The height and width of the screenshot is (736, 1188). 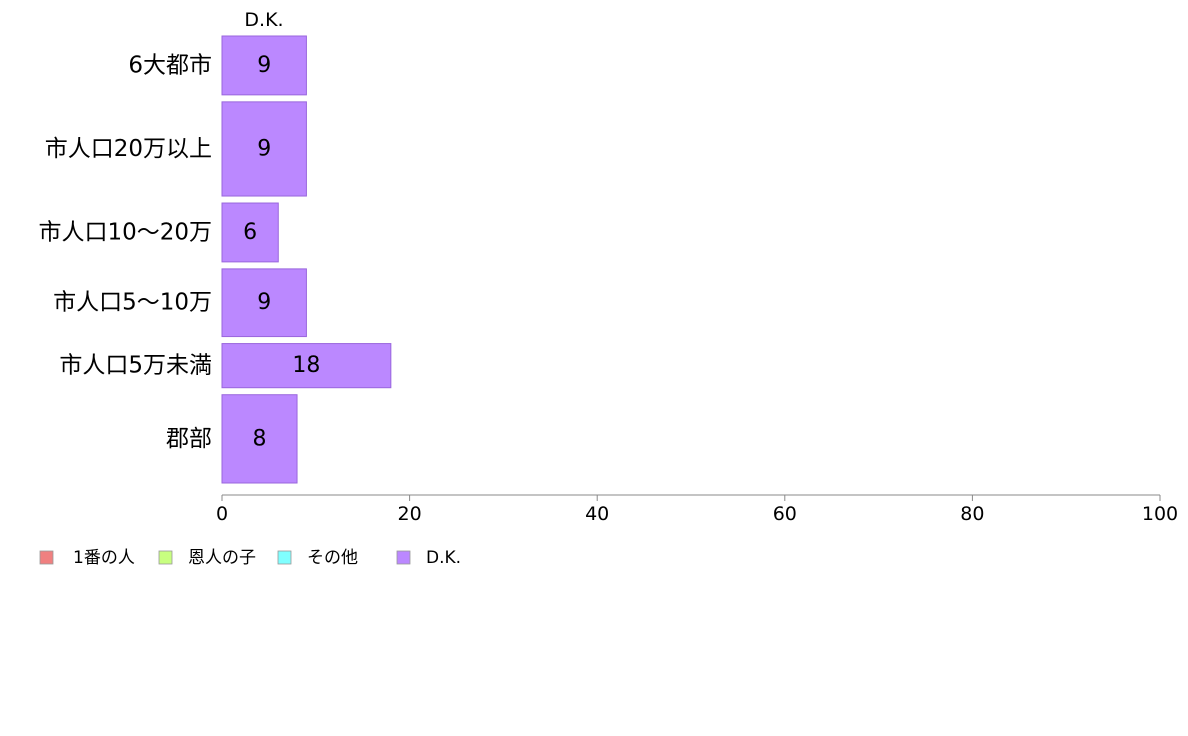 I want to click on legend: 1番の人 恩人の子 その他 D.K., so click(x=250, y=558).